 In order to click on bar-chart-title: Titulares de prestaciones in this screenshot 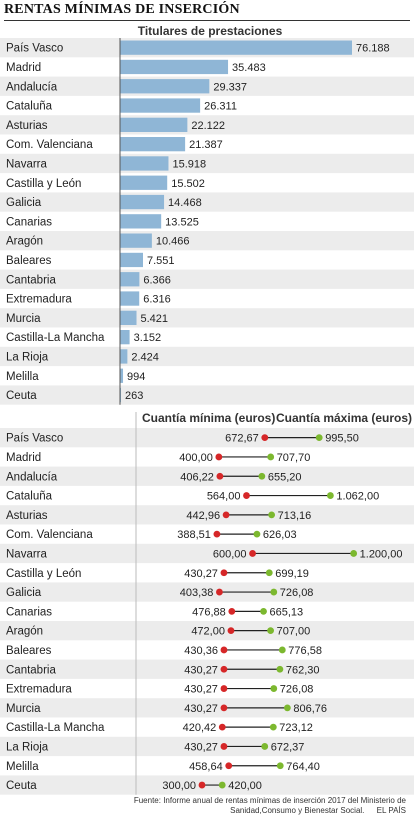, I will do `click(210, 31)`.